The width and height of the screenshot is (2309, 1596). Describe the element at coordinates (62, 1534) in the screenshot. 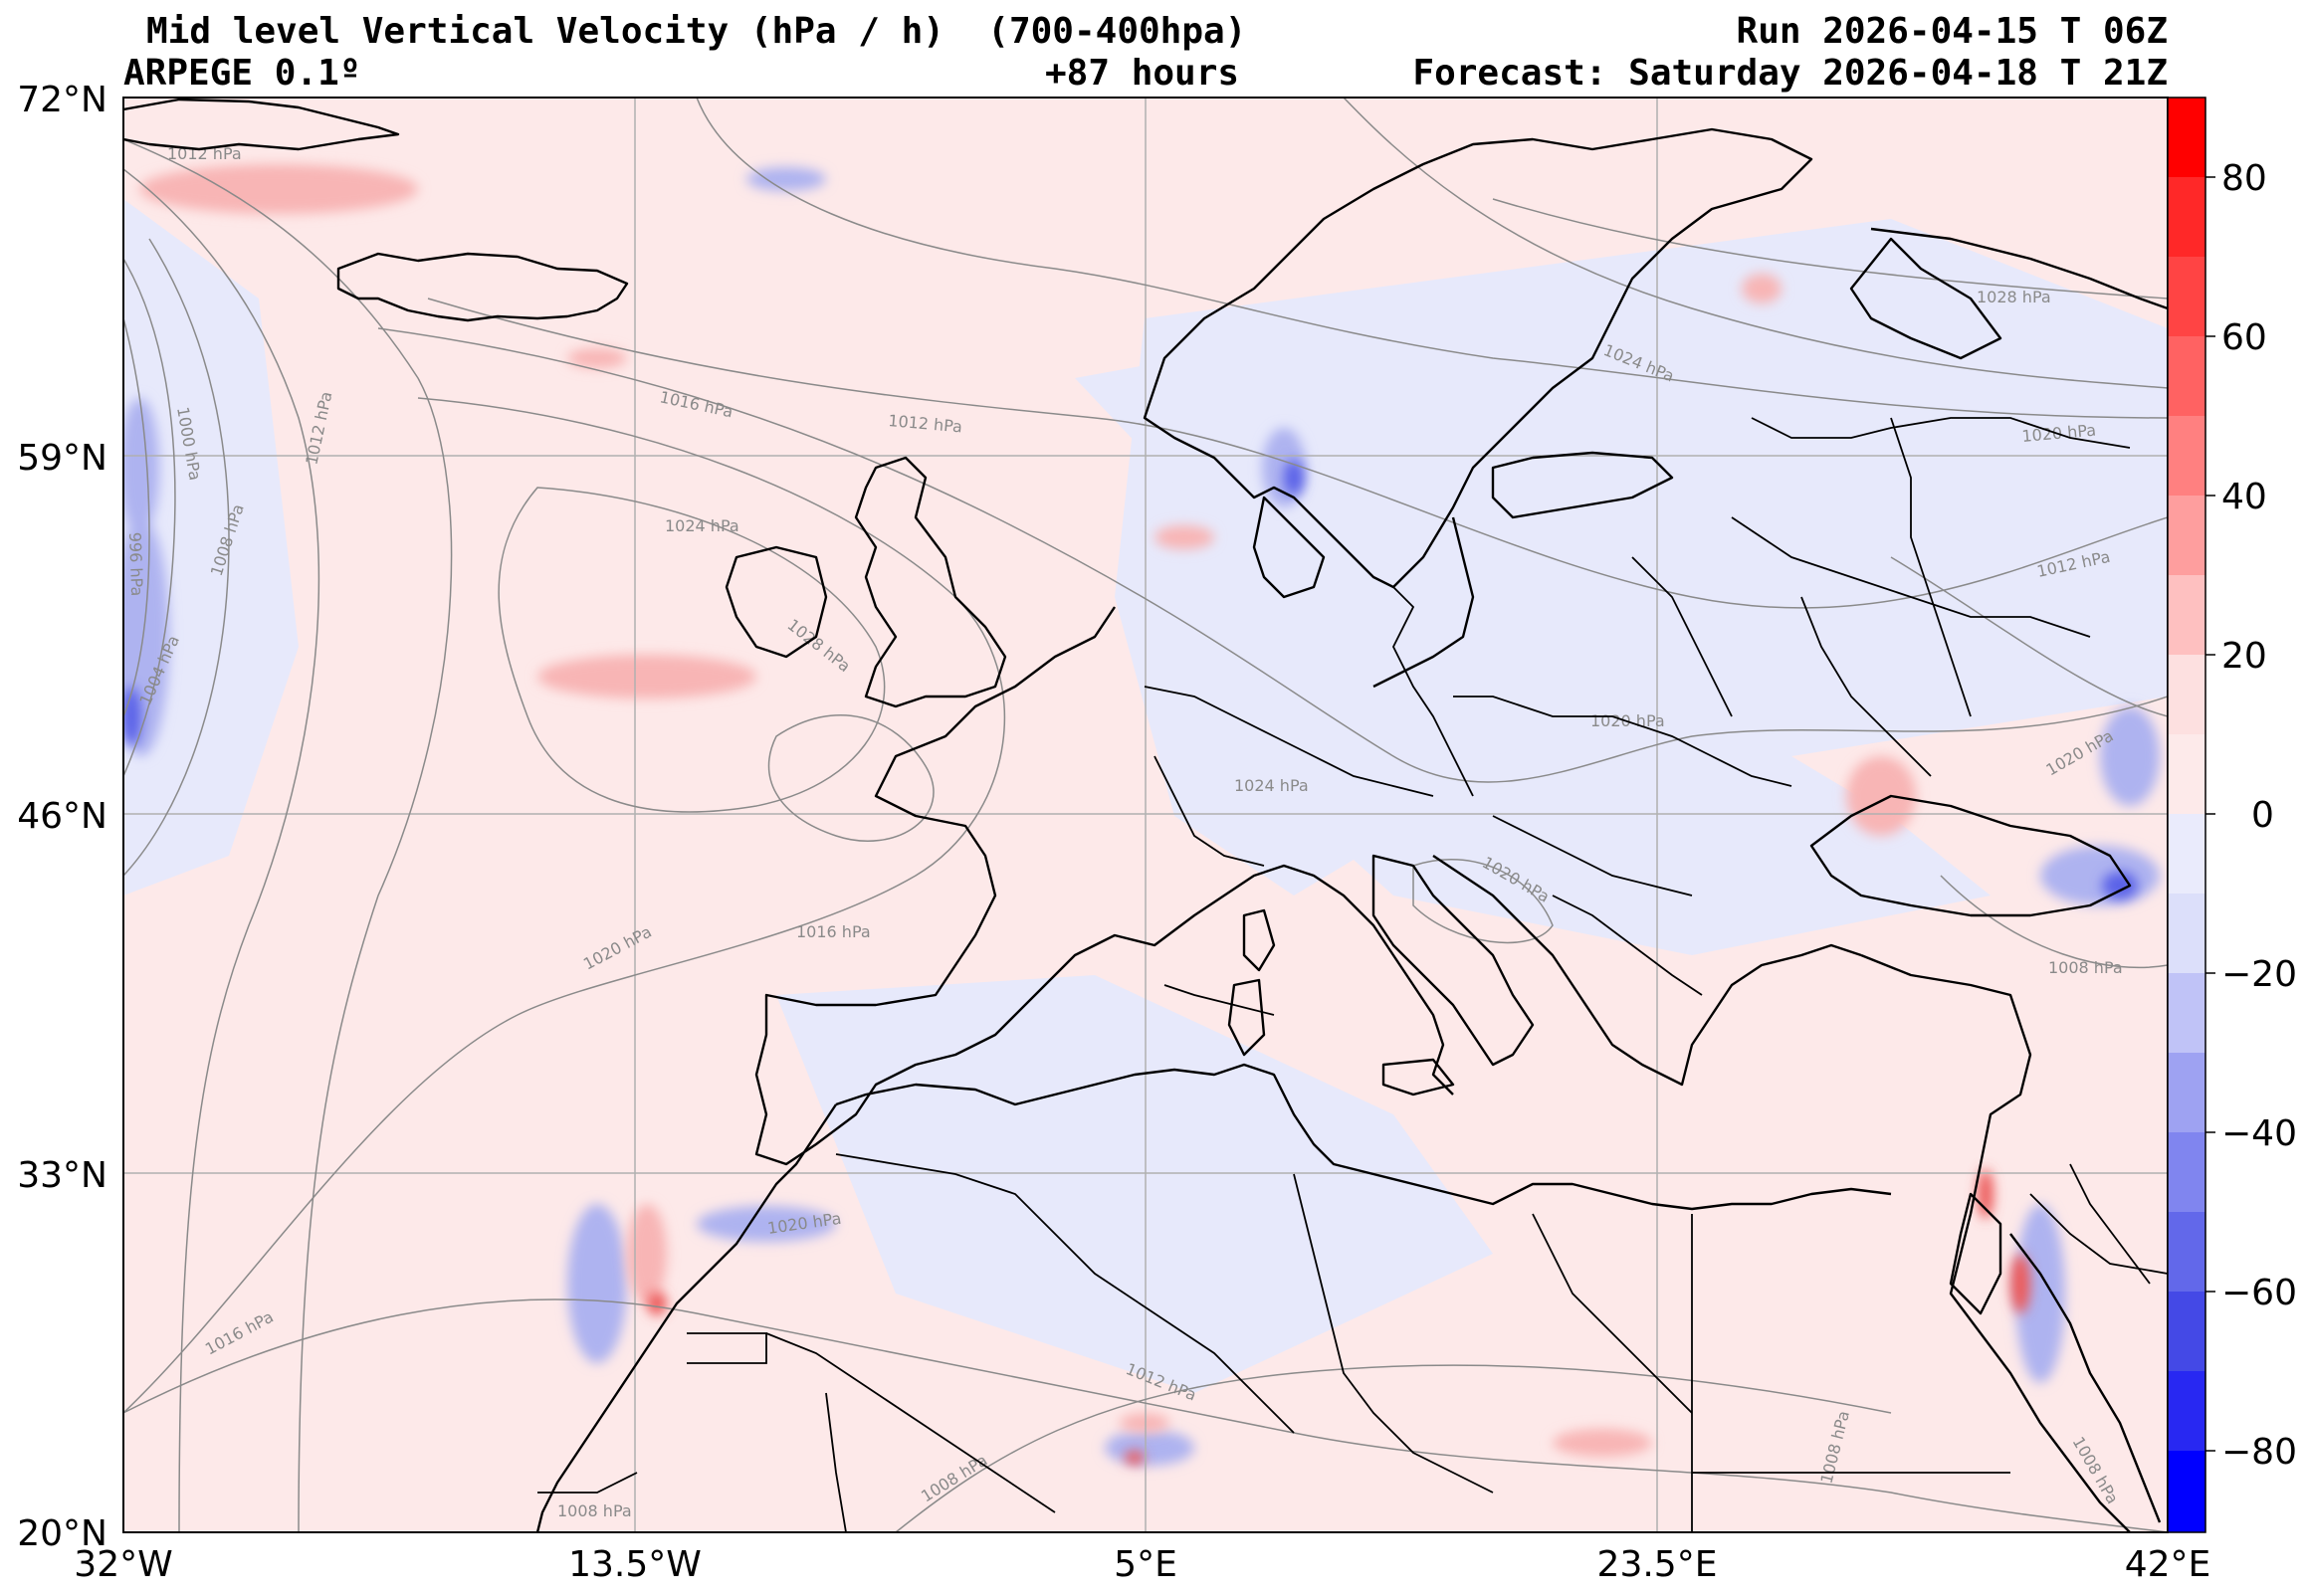

I see `lat-label-20: 20°N` at that location.